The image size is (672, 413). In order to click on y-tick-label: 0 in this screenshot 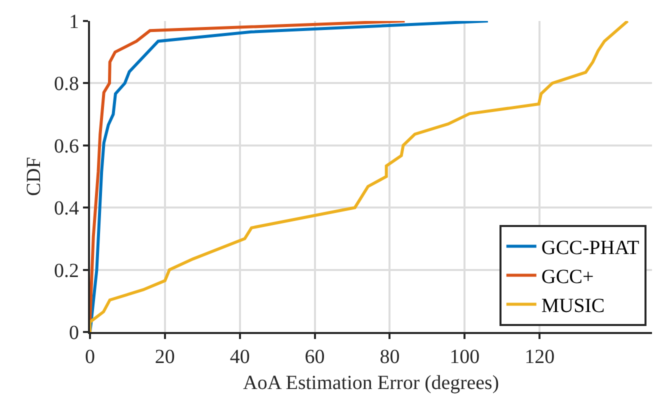, I will do `click(74, 333)`.